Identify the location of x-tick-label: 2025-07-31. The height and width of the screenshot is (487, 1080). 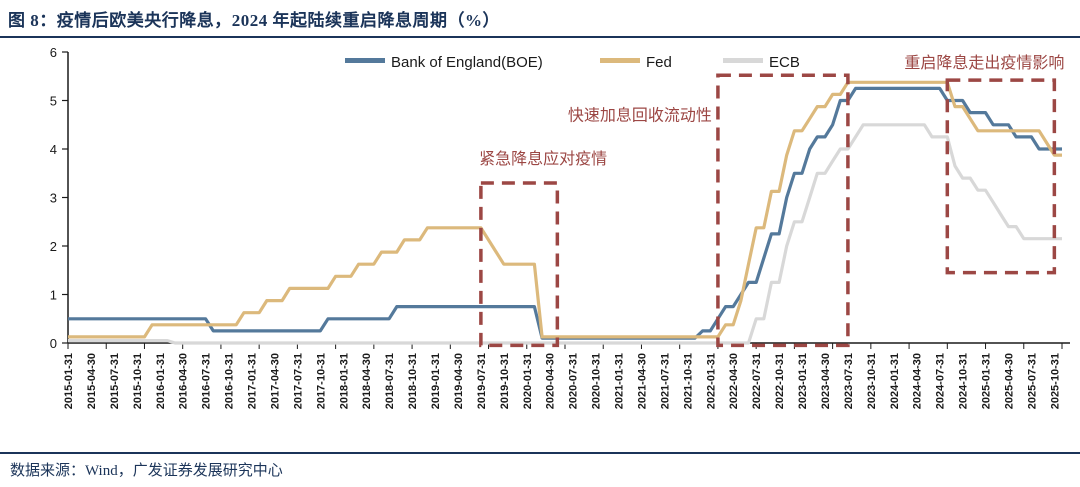
(1032, 381).